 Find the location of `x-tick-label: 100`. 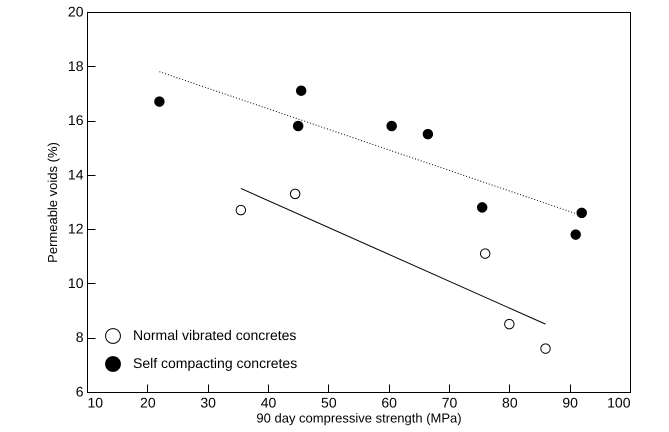

x-tick-label: 100 is located at coordinates (619, 402).